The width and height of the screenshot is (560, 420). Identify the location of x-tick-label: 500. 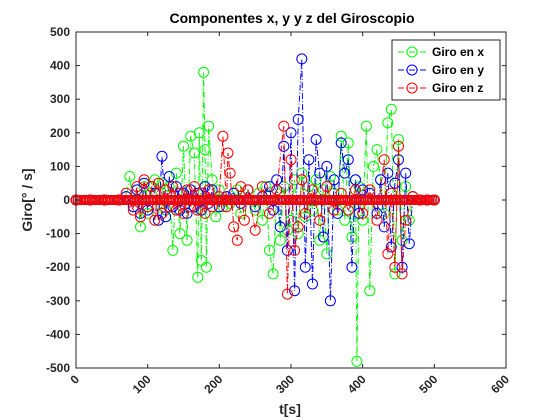
(428, 384).